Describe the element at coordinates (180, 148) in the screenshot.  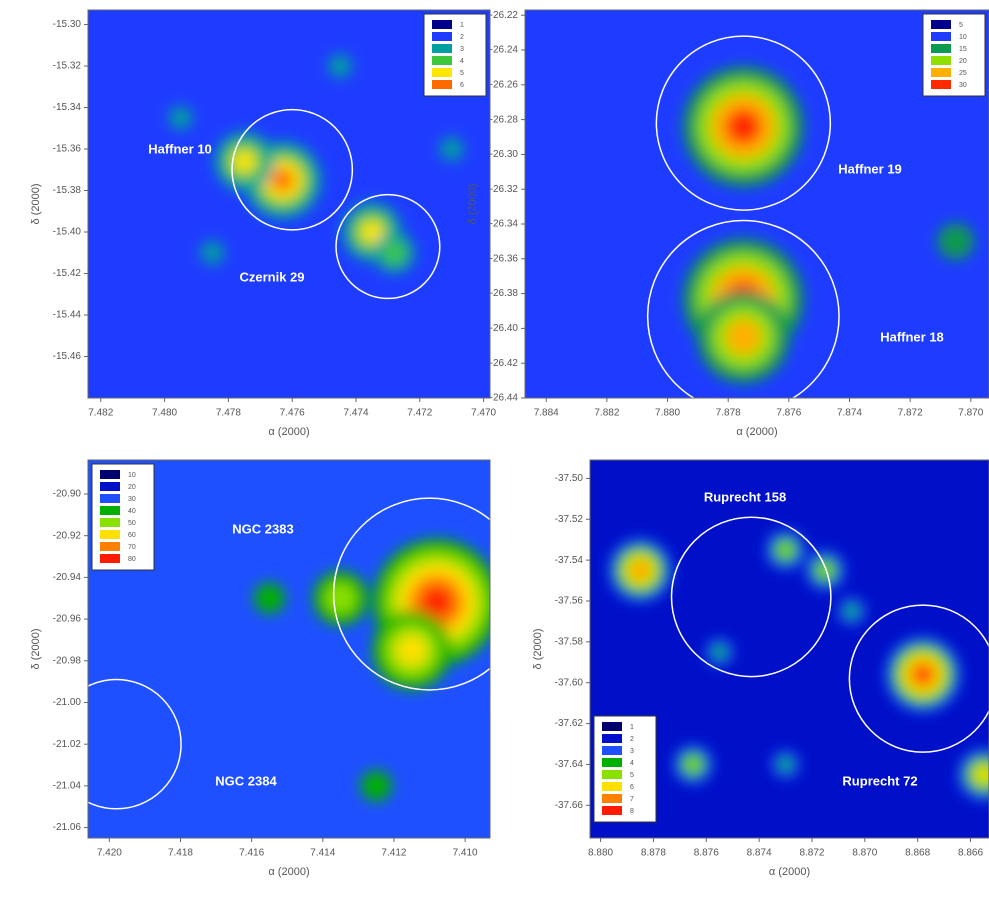
I see `cluster-label: Haffner 10` at that location.